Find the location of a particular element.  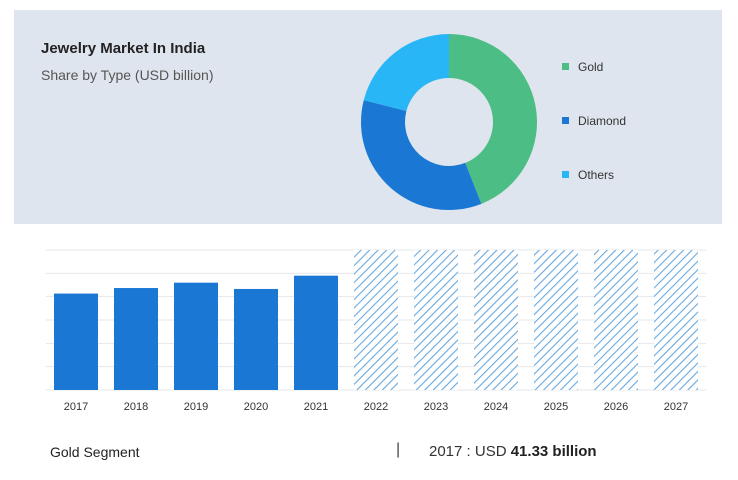

bar-forecast-2025 is located at coordinates (556, 320).